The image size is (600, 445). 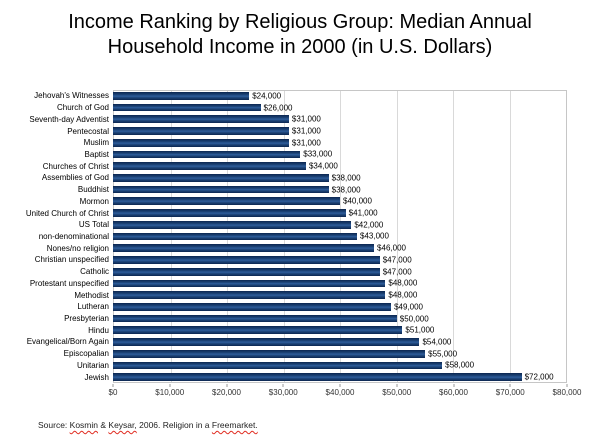 What do you see at coordinates (234, 425) in the screenshot?
I see `source-work-title: Freemarket.` at bounding box center [234, 425].